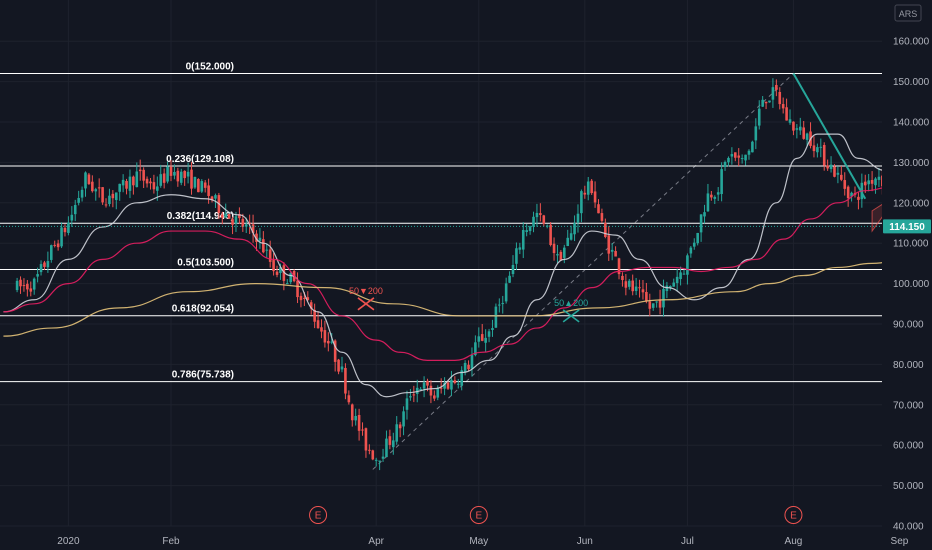  What do you see at coordinates (908, 13) in the screenshot?
I see `currency-badge` at bounding box center [908, 13].